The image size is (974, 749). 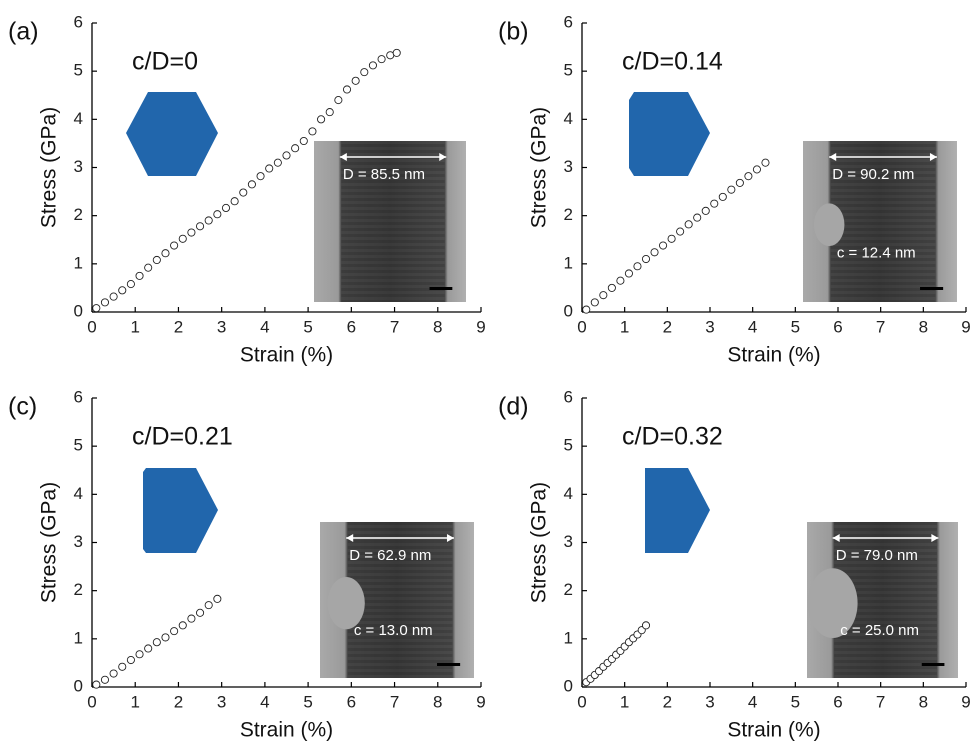 What do you see at coordinates (773, 355) in the screenshot?
I see `x-axis-label: Strain (%)` at bounding box center [773, 355].